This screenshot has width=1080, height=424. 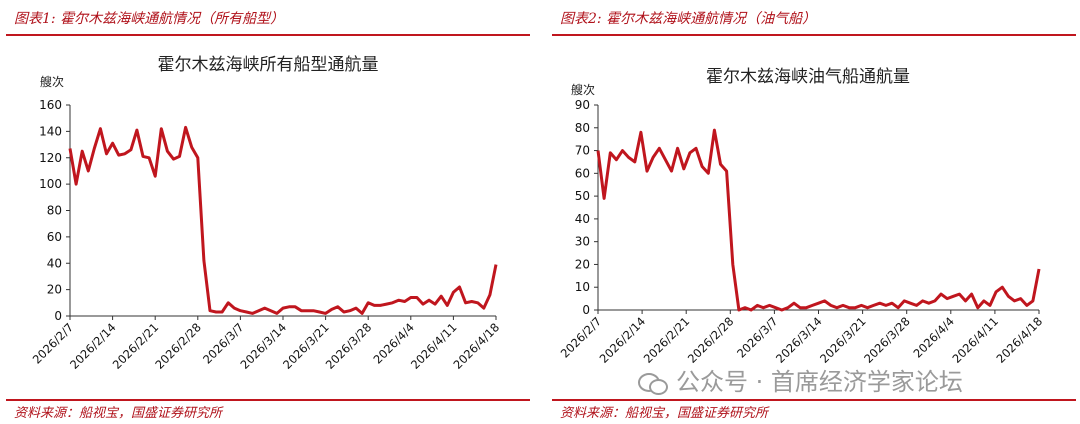 What do you see at coordinates (149, 19) in the screenshot?
I see `figure-caption: 图表1: 霍尔木兹海峡通航情况（所有船型）` at bounding box center [149, 19].